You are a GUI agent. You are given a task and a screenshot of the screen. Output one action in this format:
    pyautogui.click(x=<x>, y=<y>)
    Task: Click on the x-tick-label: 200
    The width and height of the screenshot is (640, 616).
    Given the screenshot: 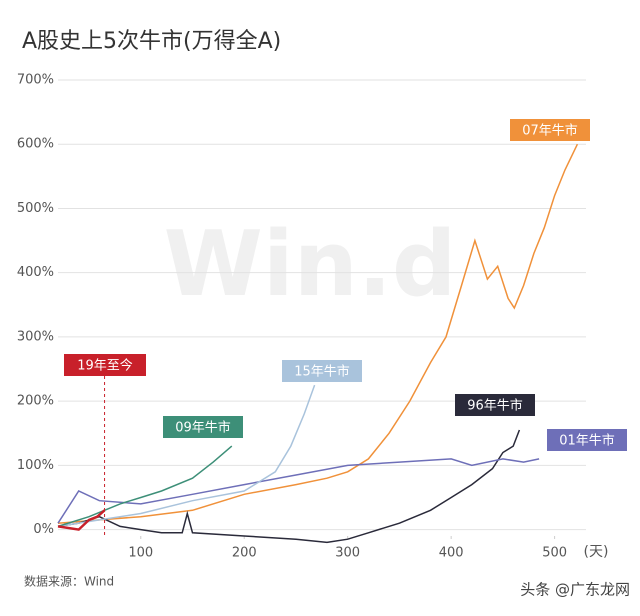 What is the action you would take?
    pyautogui.click(x=244, y=553)
    